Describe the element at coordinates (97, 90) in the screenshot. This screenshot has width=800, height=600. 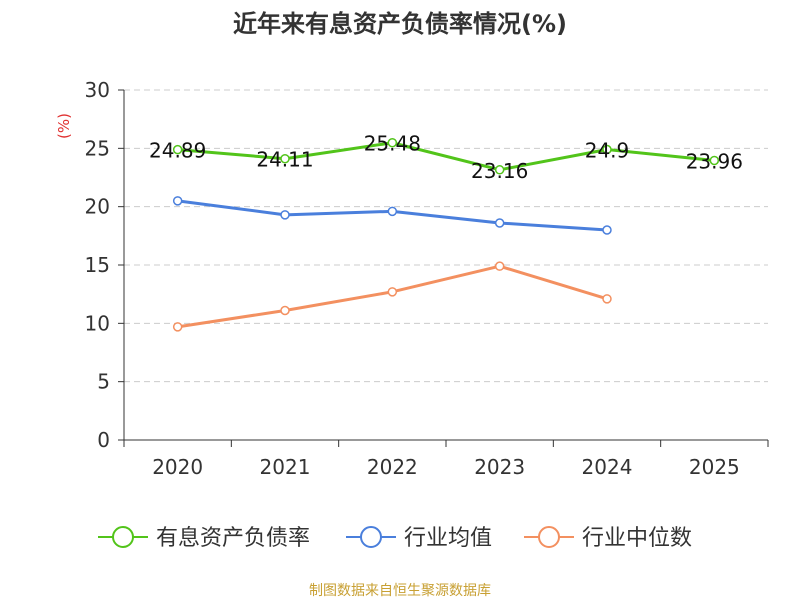
I see `y-tick-label: 30` at that location.